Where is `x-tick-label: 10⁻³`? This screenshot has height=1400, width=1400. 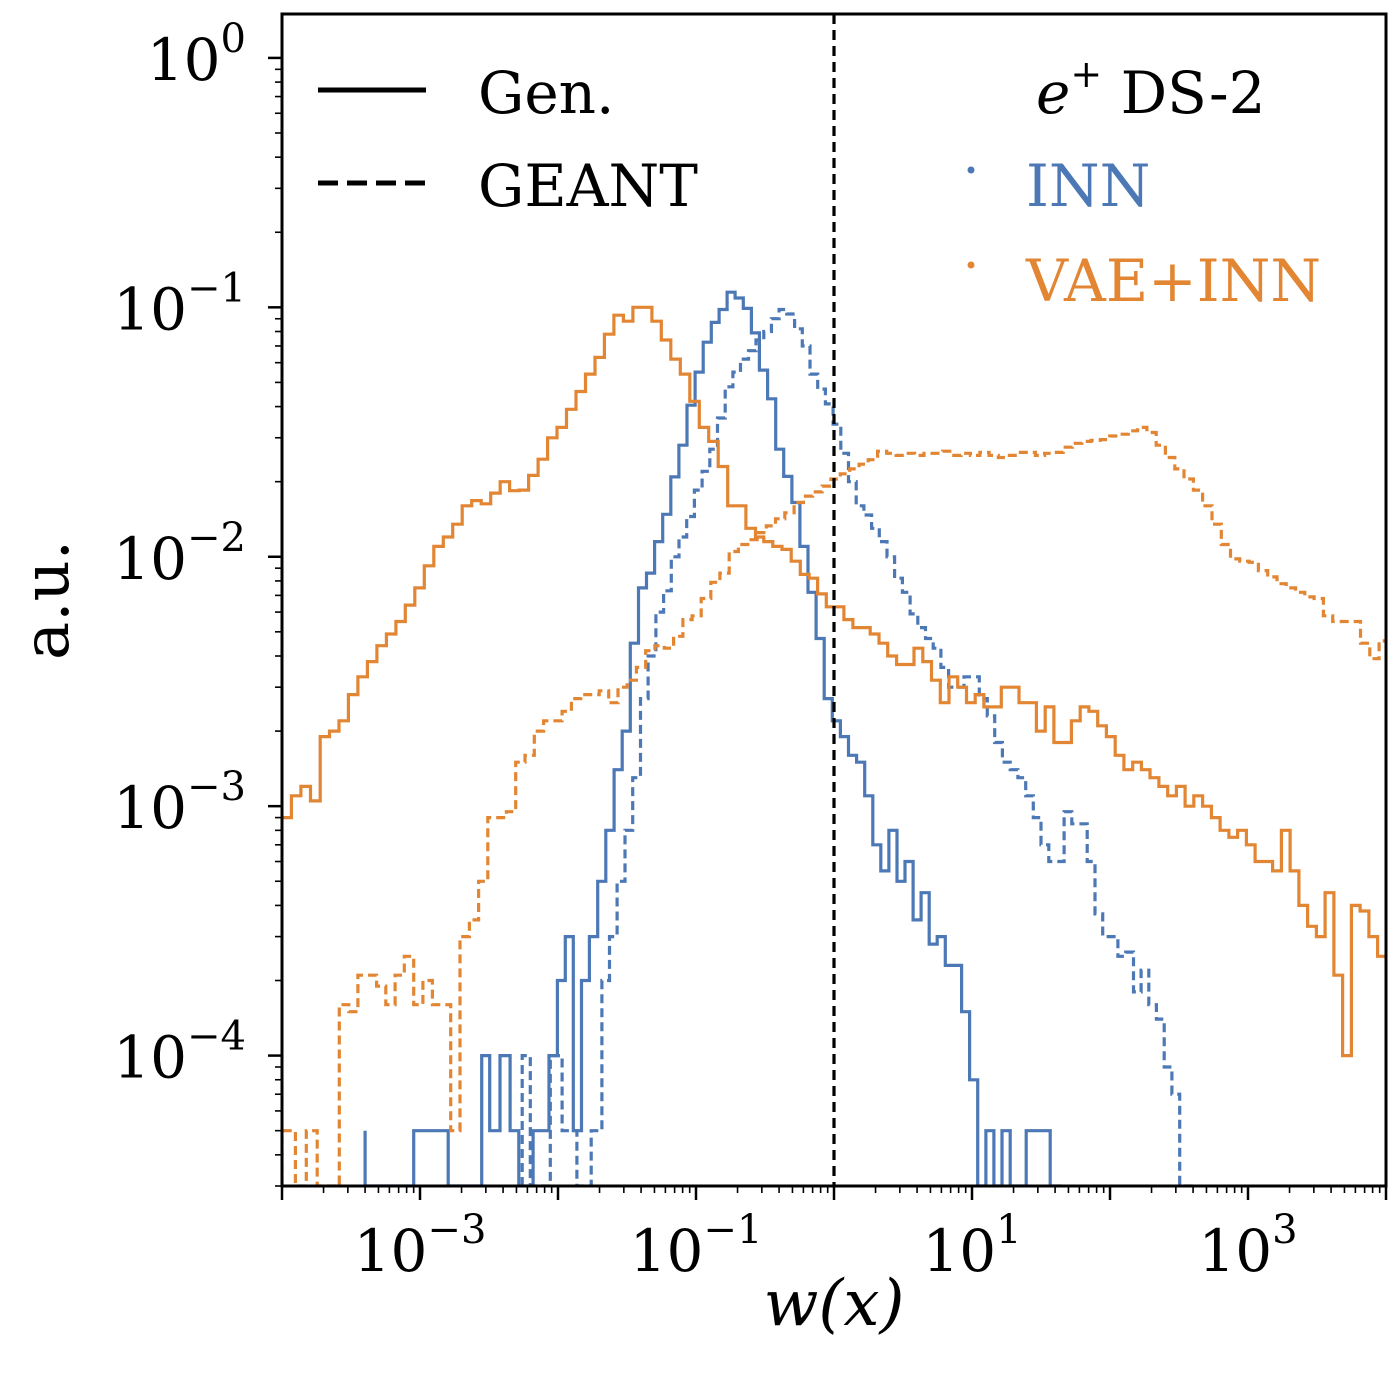 x-tick-label: 10⁻³ is located at coordinates (420, 1246).